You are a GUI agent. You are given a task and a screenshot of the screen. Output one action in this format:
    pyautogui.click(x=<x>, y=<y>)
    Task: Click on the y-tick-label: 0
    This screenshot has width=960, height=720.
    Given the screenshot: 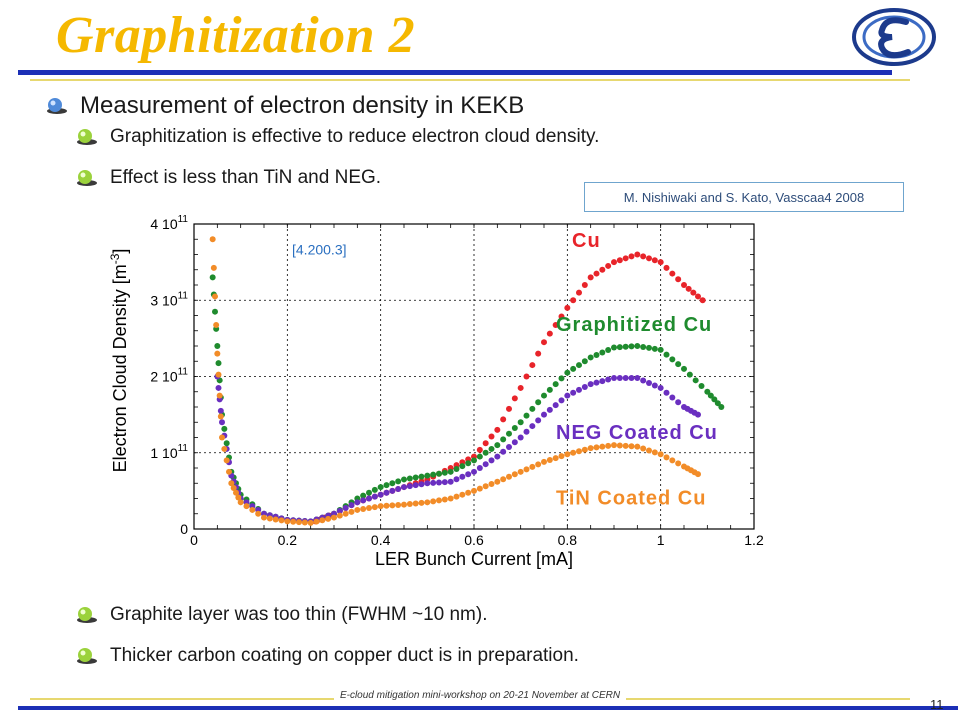 What is the action you would take?
    pyautogui.click(x=184, y=529)
    